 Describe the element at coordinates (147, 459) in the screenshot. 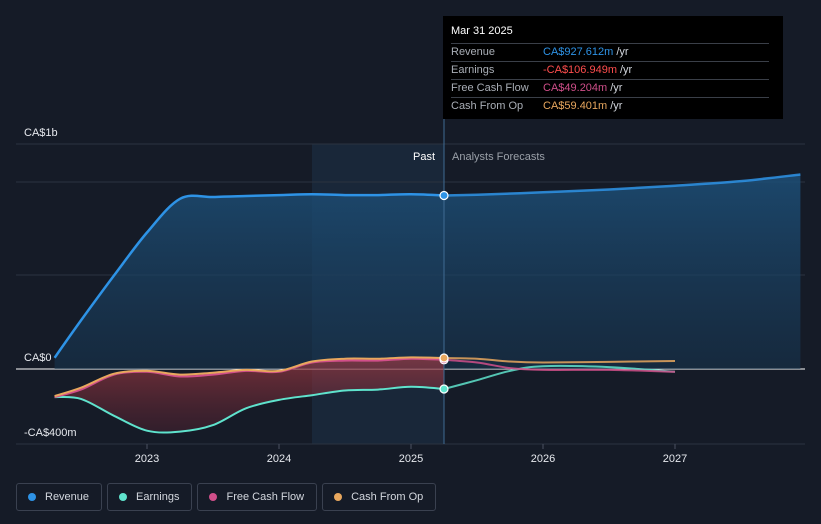

I see `x-tick-label: 2023` at that location.